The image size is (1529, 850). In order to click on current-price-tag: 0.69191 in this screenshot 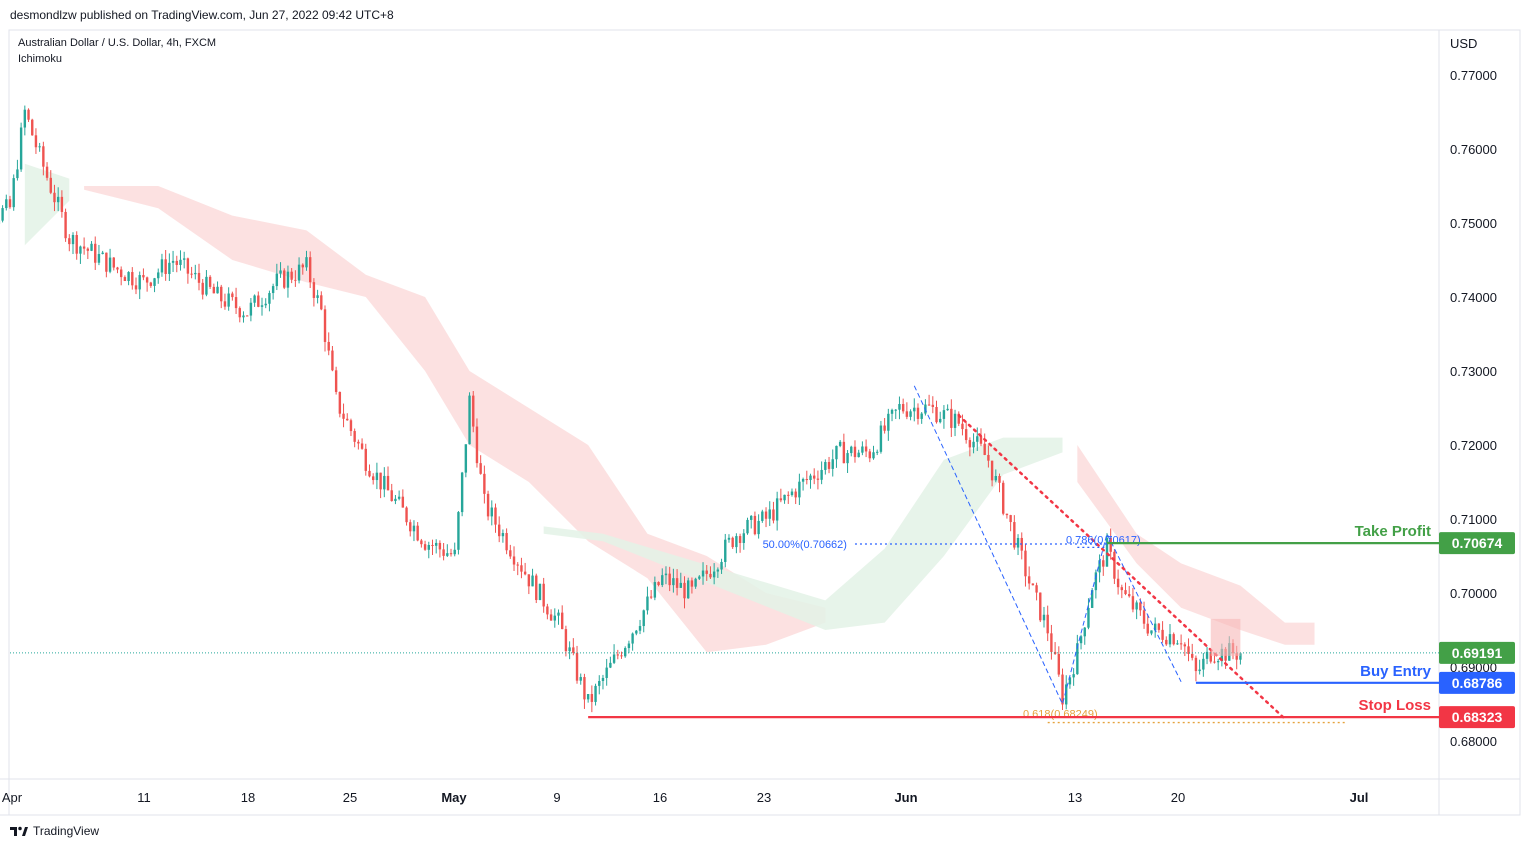, I will do `click(1477, 652)`.